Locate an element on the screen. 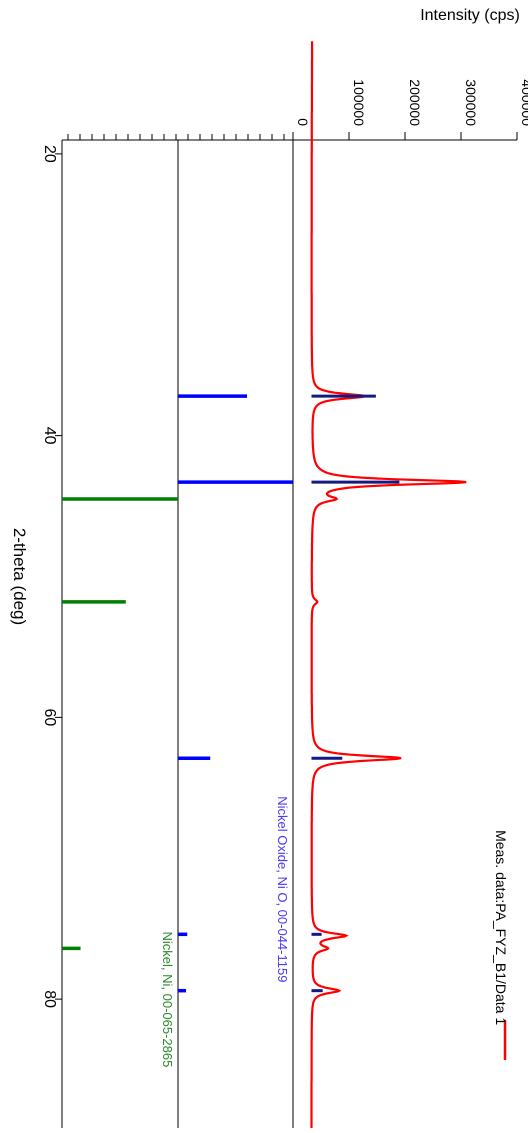  phase-label-nickel-oxide: Nickel Oxide, Ni O, 00-044-1159 is located at coordinates (282, 889).